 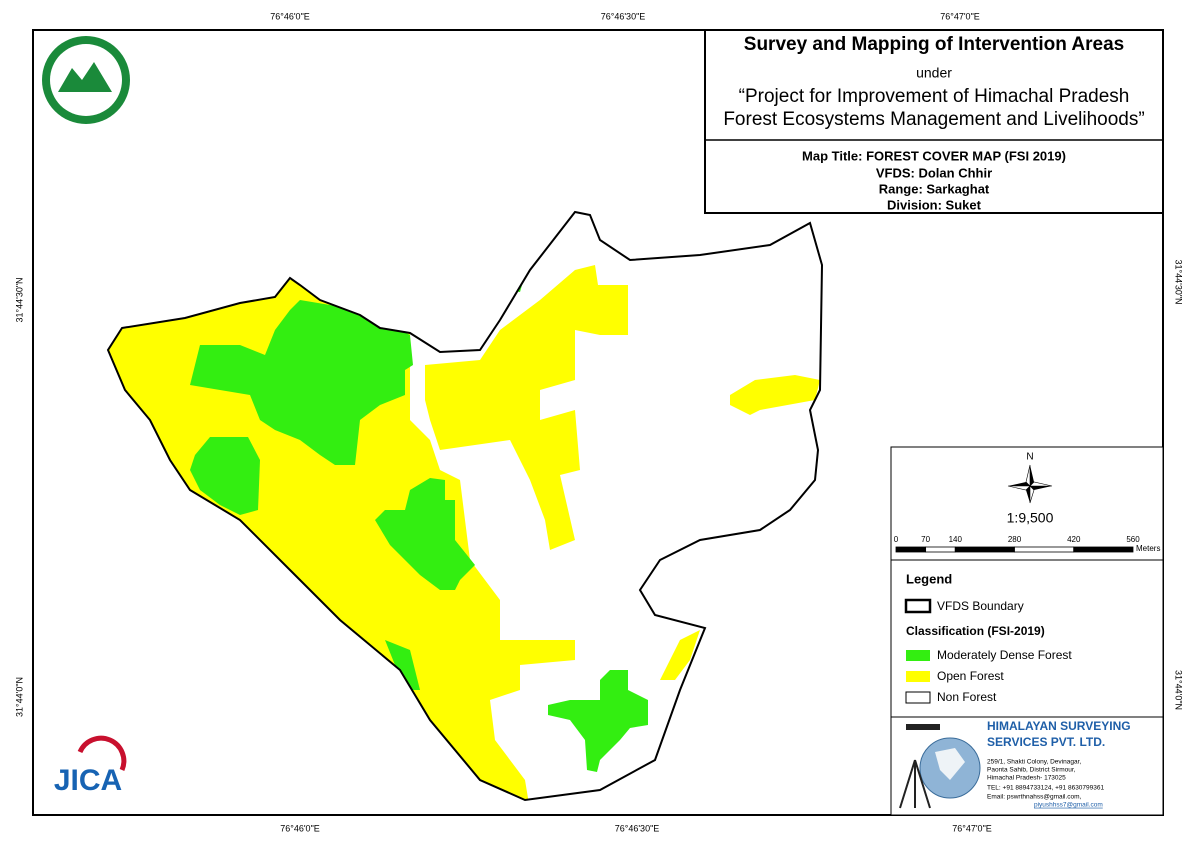 What do you see at coordinates (1045, 788) in the screenshot?
I see `address: TEL: +91 8894733124, +91 8630799361` at bounding box center [1045, 788].